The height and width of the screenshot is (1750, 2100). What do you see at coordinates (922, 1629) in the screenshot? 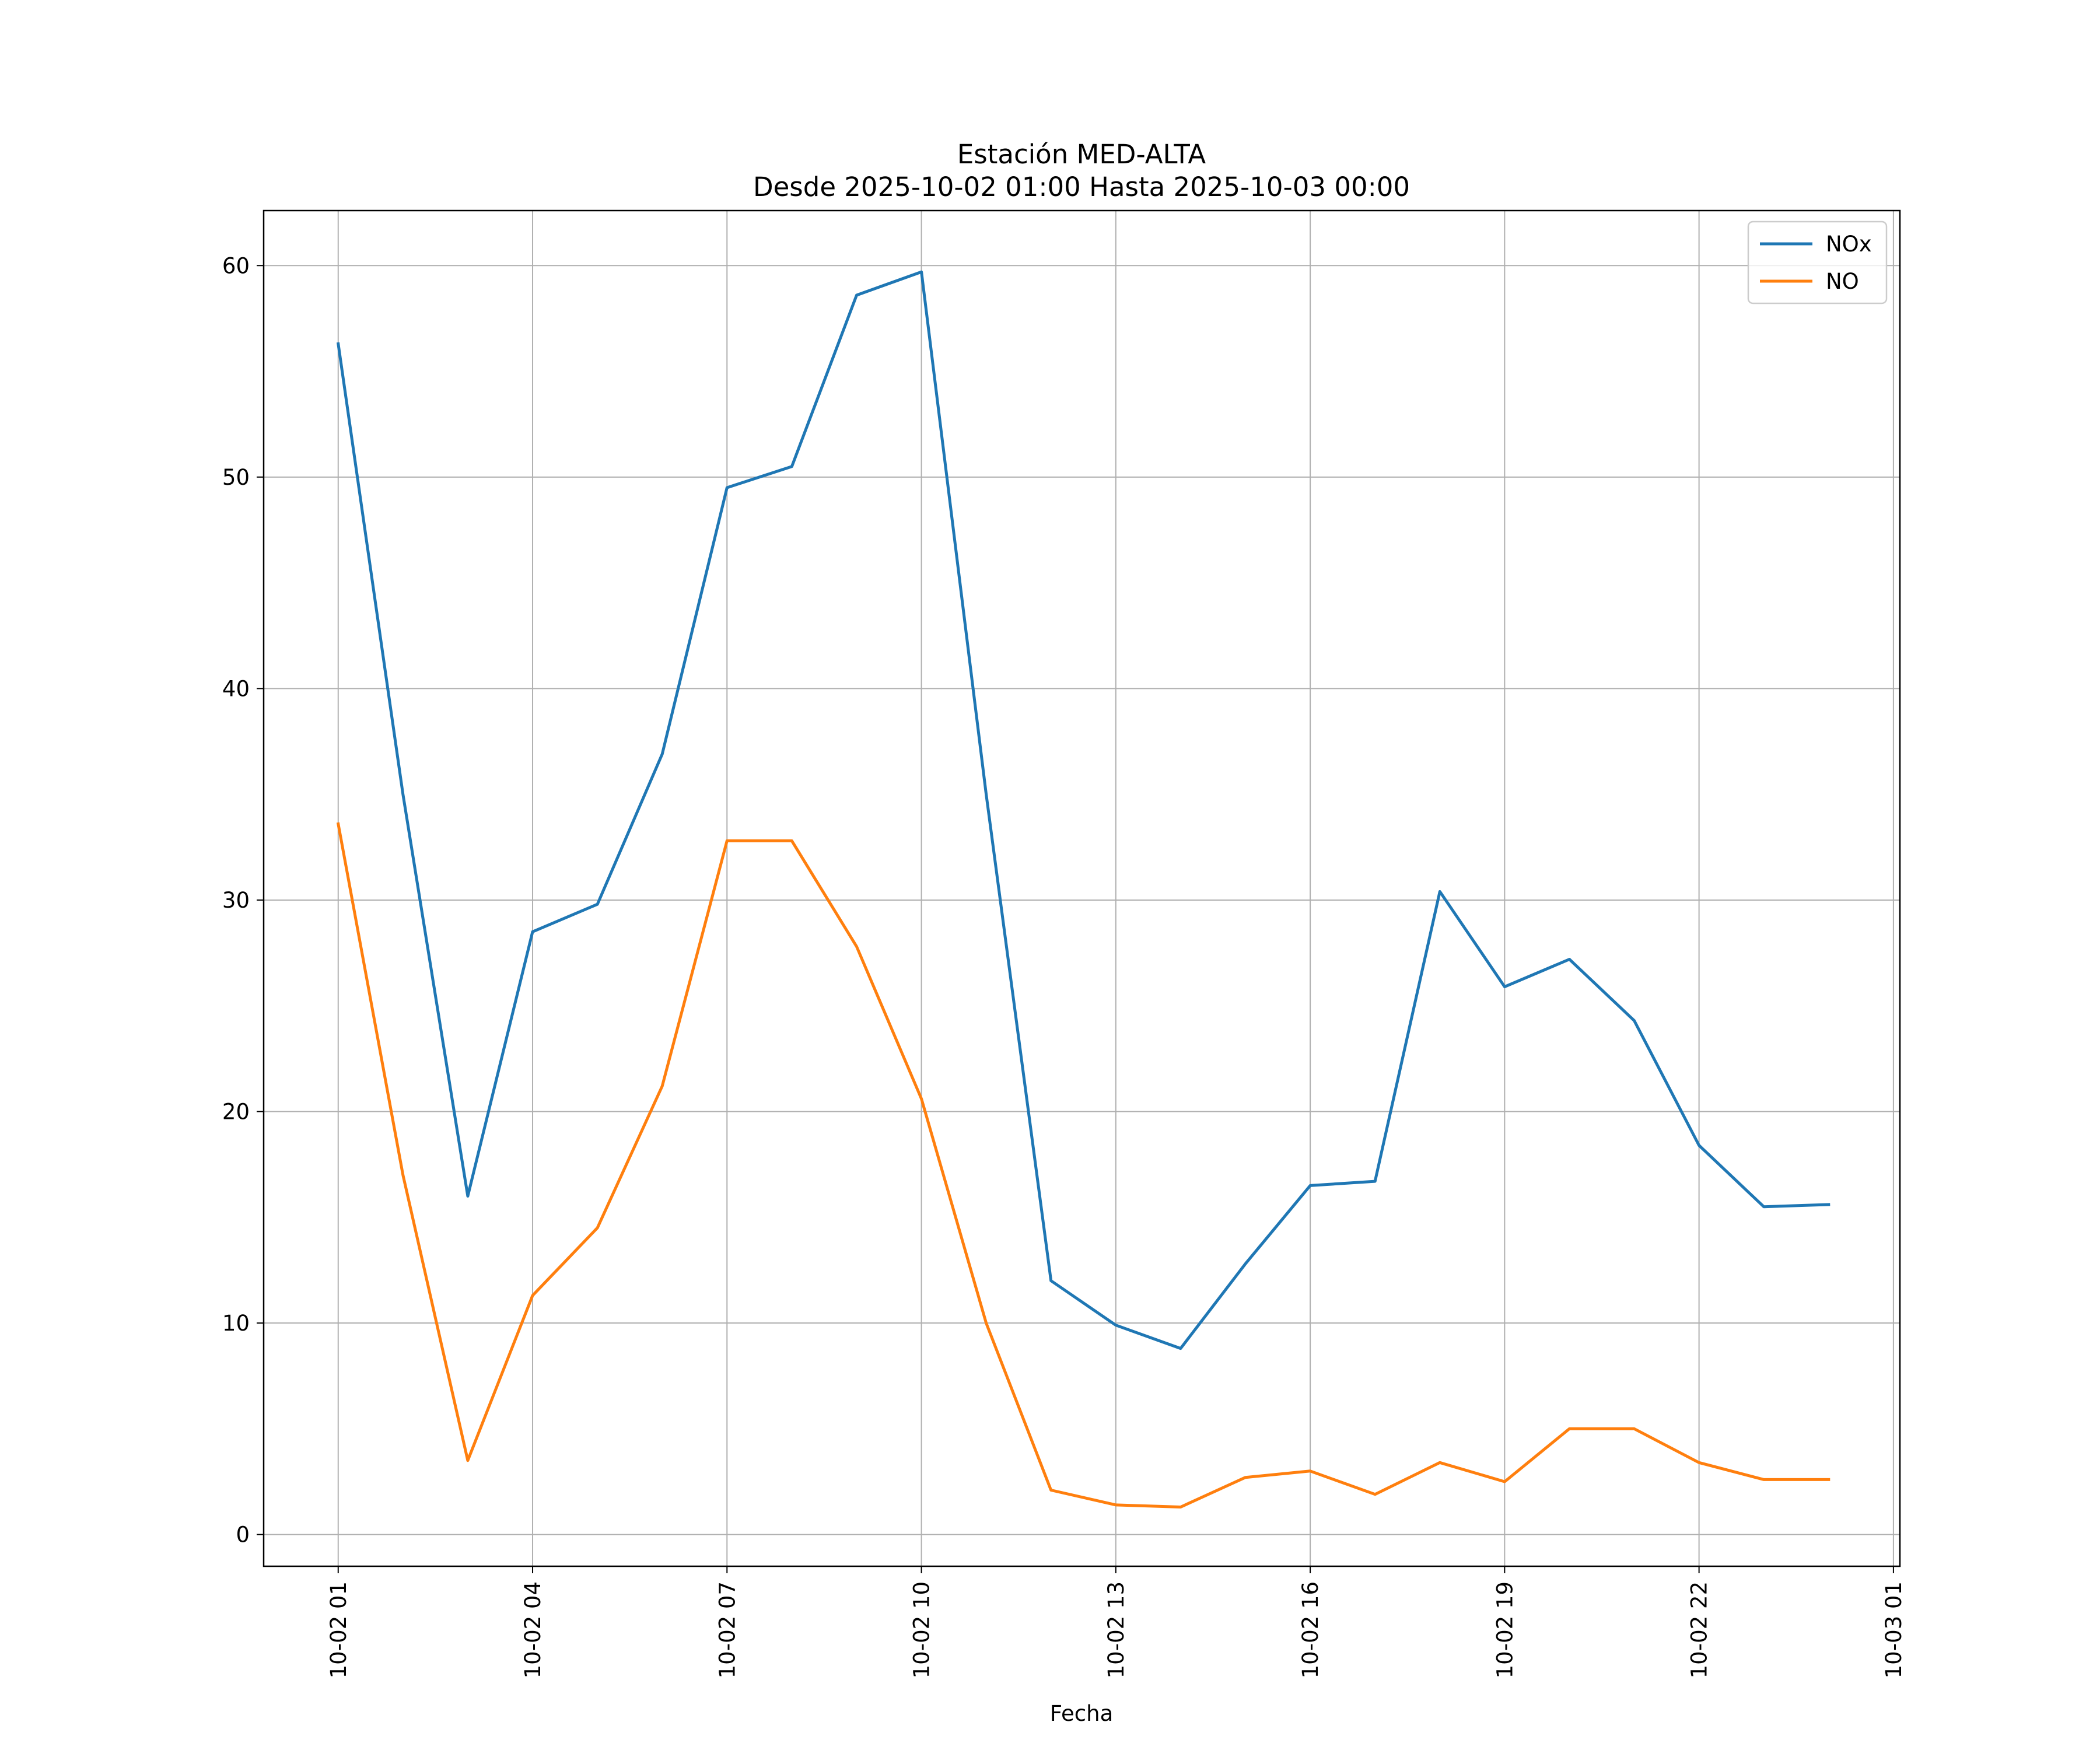
I see `x-tick-label: 10-02 10` at bounding box center [922, 1629].